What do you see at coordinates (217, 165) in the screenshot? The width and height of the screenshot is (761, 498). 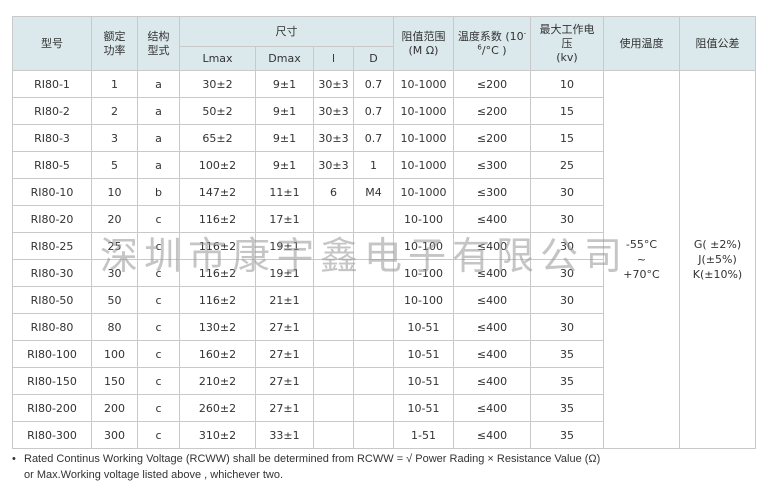 I see `cell-lmax: 100±2` at bounding box center [217, 165].